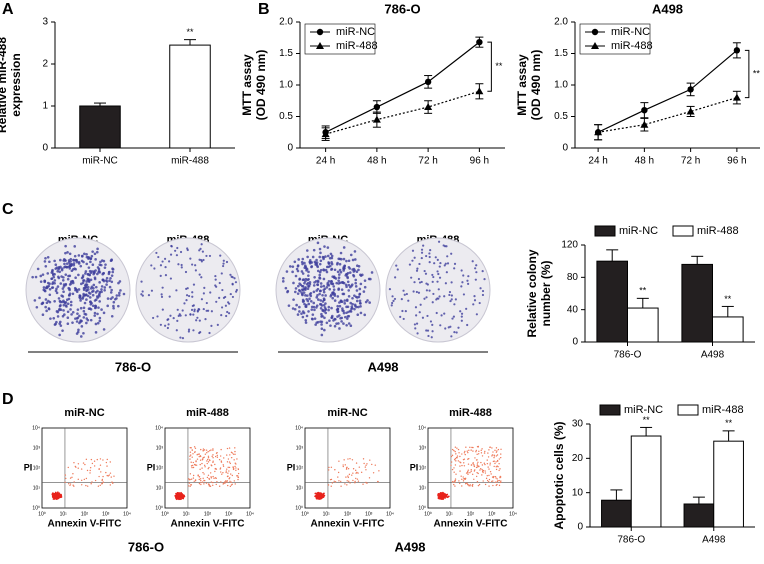 This screenshot has height=564, width=764. What do you see at coordinates (286, 85) in the screenshot?
I see `y-tick-label: 1.0` at bounding box center [286, 85].